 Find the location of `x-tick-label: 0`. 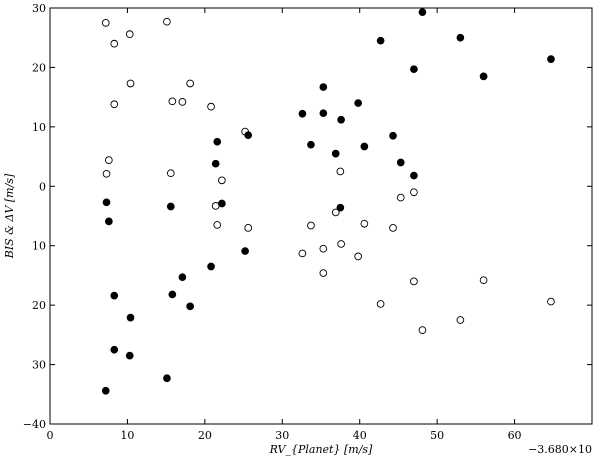

x-tick-label: 0 is located at coordinates (50, 435).